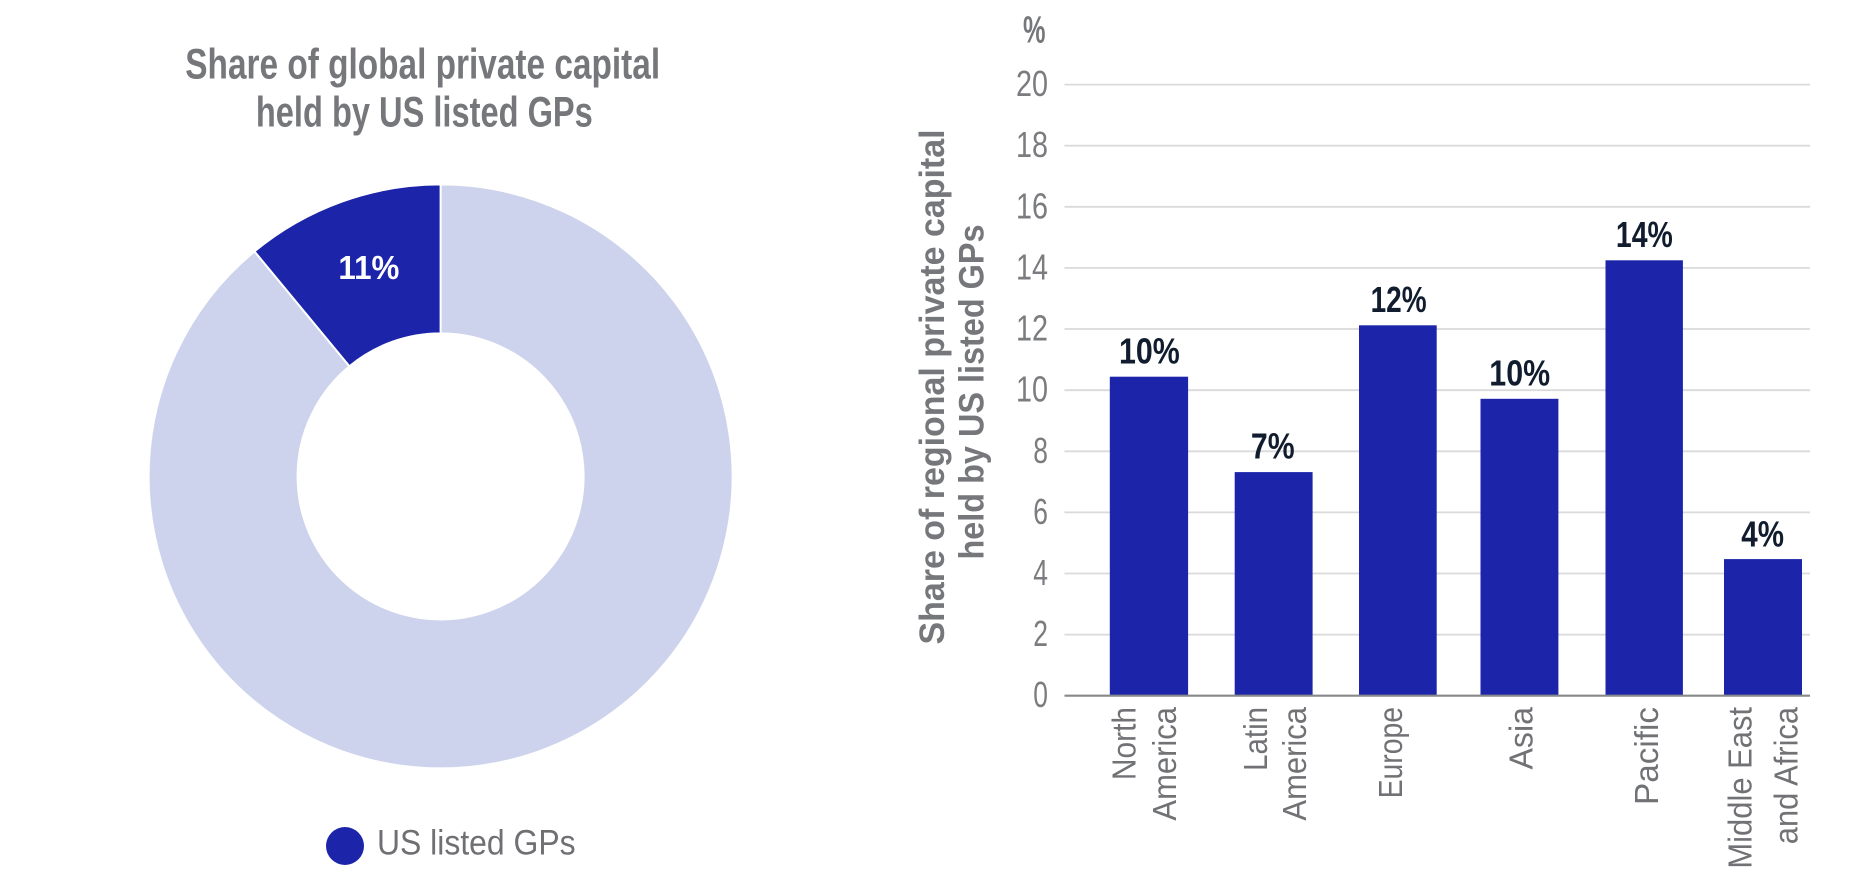  I want to click on svg-text: 12%, so click(1399, 299).